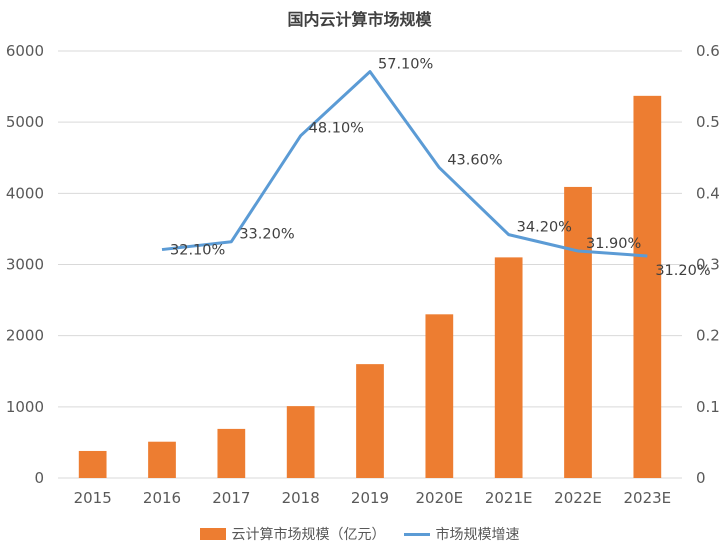 The image size is (719, 554). What do you see at coordinates (701, 478) in the screenshot?
I see `y-right-tick-label: 0` at bounding box center [701, 478].